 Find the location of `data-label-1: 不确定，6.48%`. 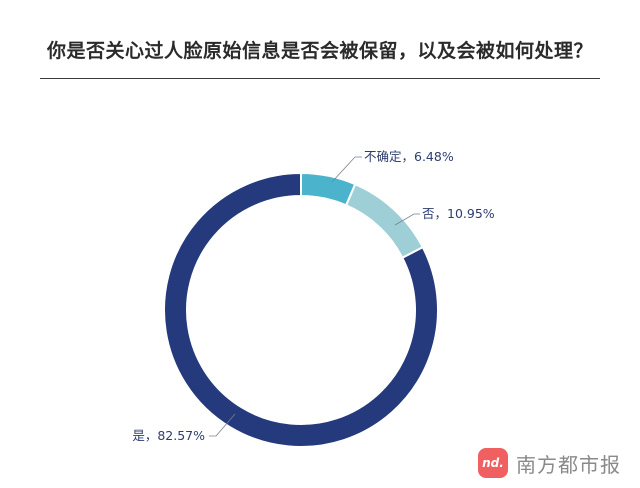

data-label-1: 不确定，6.48% is located at coordinates (409, 156).